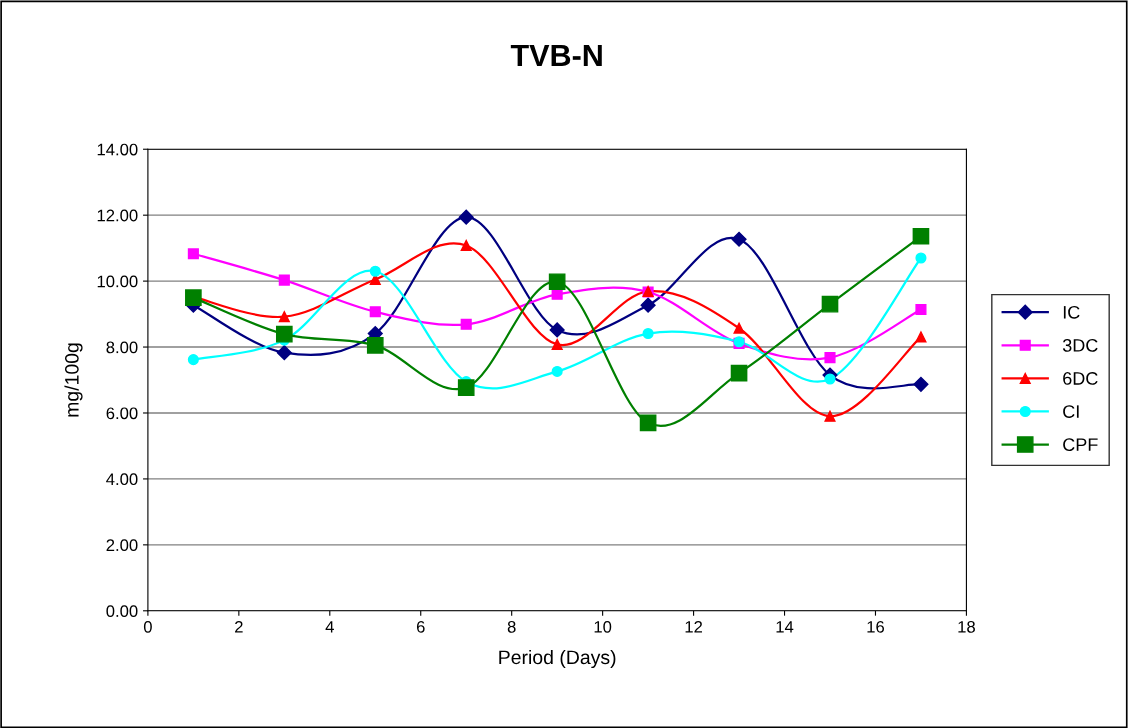 This screenshot has height=728, width=1129. Describe the element at coordinates (1071, 312) in the screenshot. I see `legend-label: IC` at that location.